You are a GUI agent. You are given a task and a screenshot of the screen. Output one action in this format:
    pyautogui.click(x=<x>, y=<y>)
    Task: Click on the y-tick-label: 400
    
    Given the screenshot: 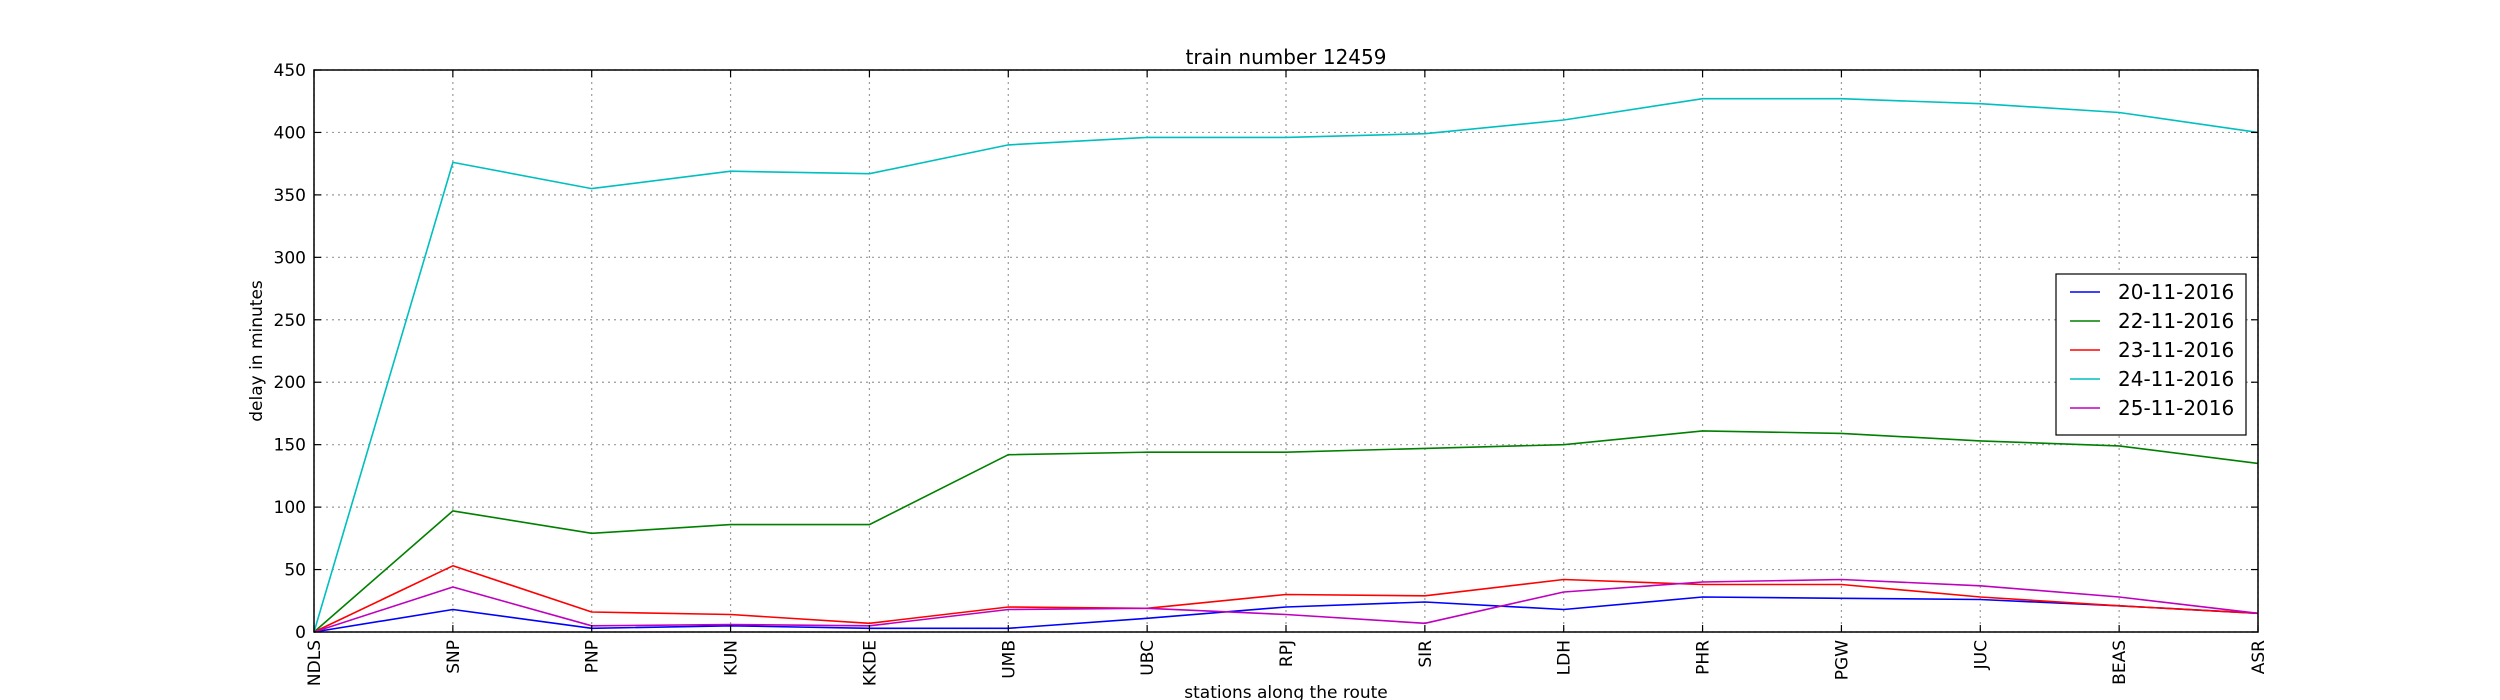 What is the action you would take?
    pyautogui.click(x=290, y=133)
    